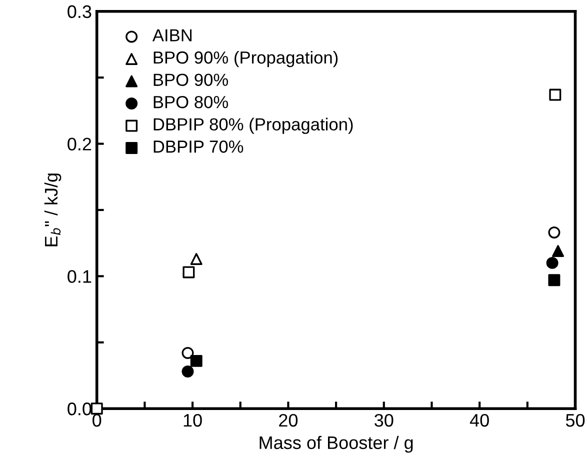 The height and width of the screenshot is (454, 587). I want to click on y-tick-label: 0.1, so click(80, 276).